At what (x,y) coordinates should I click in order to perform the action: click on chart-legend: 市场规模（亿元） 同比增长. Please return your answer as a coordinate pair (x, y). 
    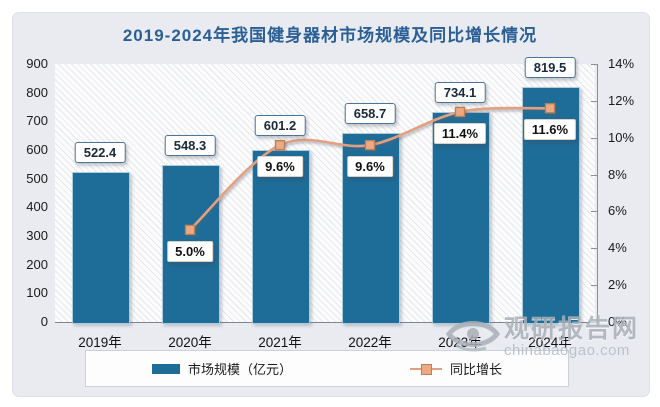
    Looking at the image, I should click on (327, 368).